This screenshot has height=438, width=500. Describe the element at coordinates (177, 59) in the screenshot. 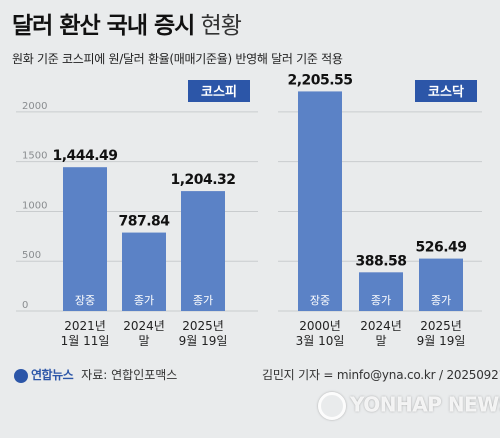

I see `chart-subtitle: 원화 기준 코스피에 원/달러 환율(매매기준율) 반영해 달러 기준 적용` at that location.